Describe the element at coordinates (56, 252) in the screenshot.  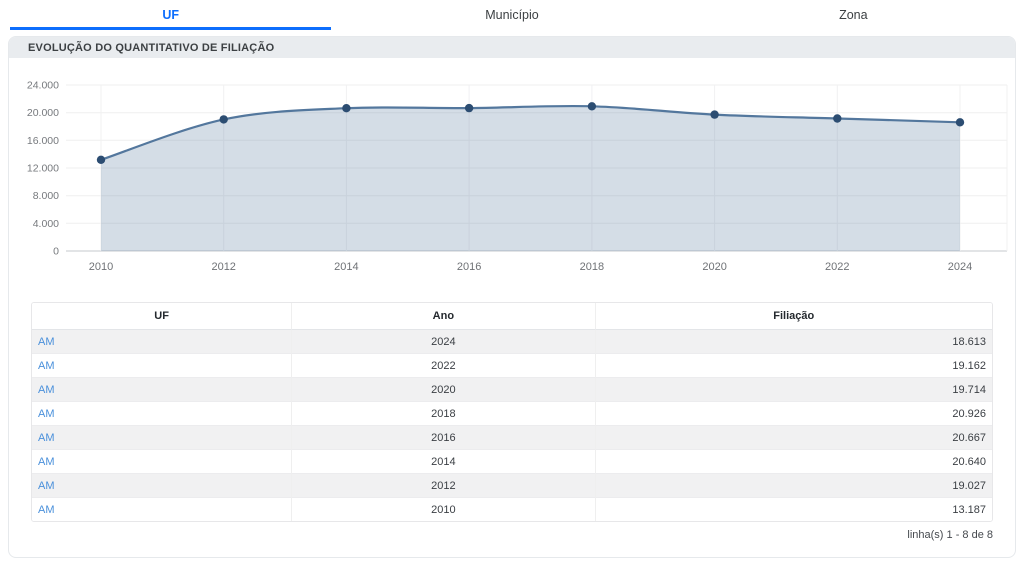
I see `svg-text: 0` at that location.